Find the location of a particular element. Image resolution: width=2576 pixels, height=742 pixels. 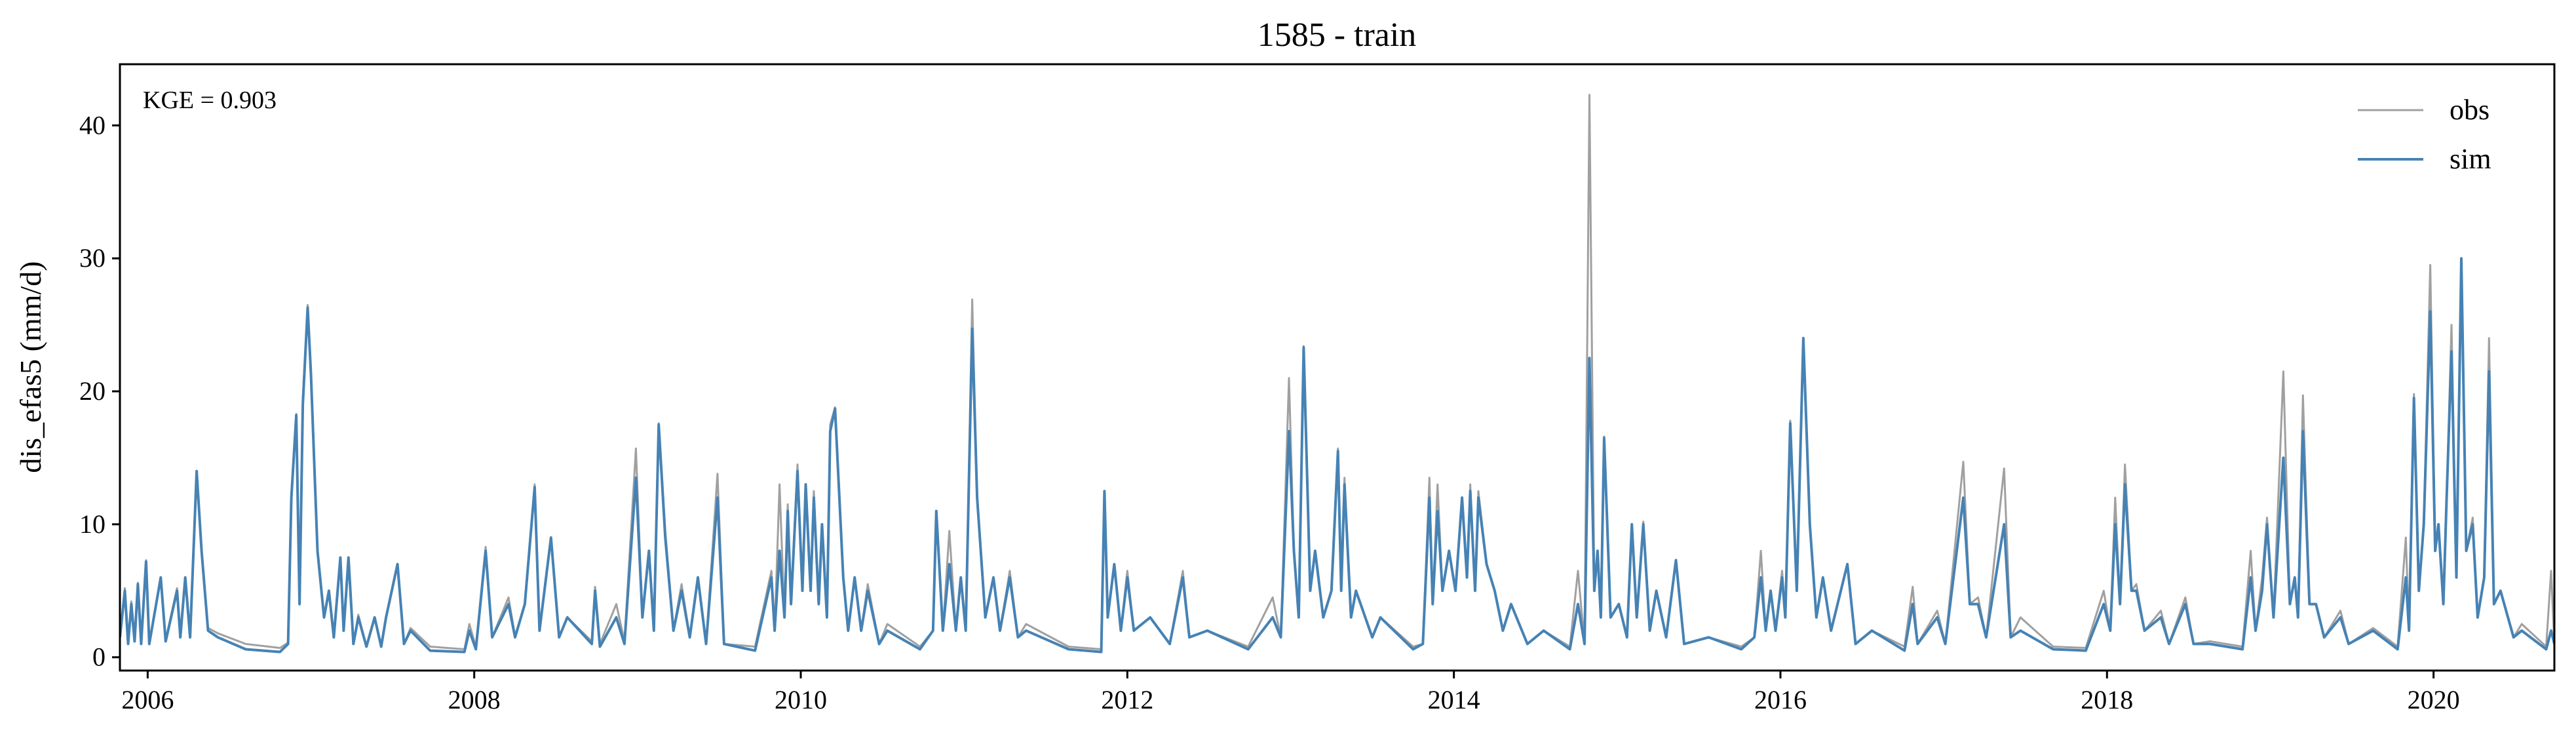

x-tick-label: 2010 is located at coordinates (801, 699).